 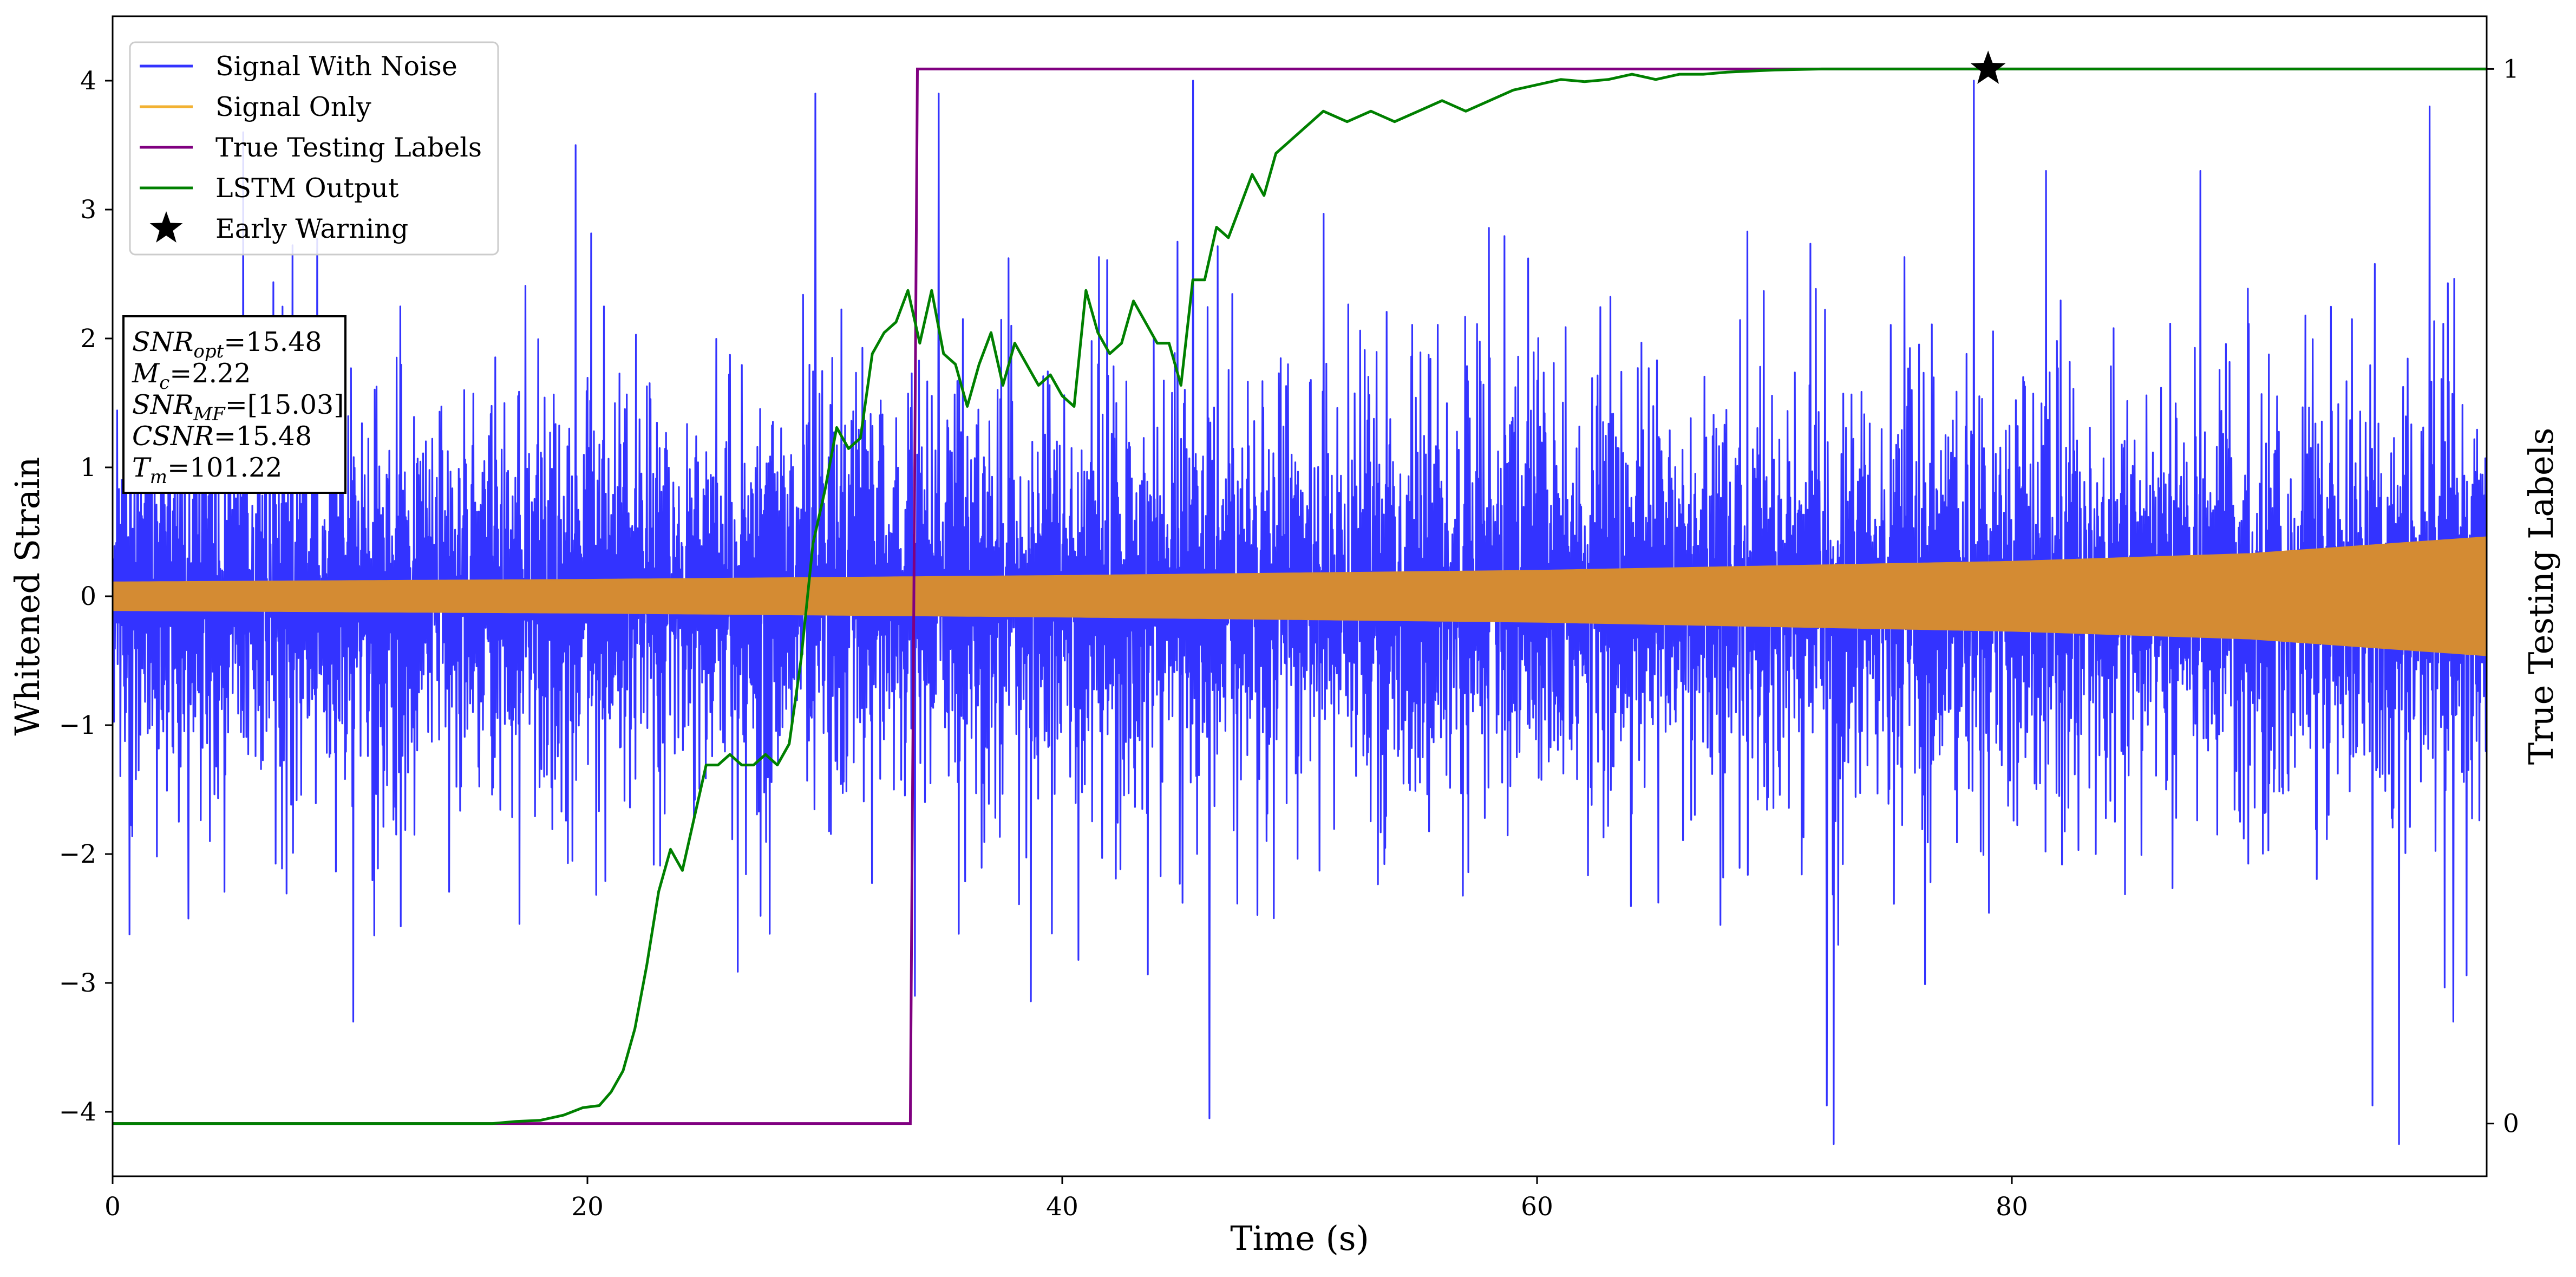 I want to click on y-tick-label: −1, so click(x=77, y=725).